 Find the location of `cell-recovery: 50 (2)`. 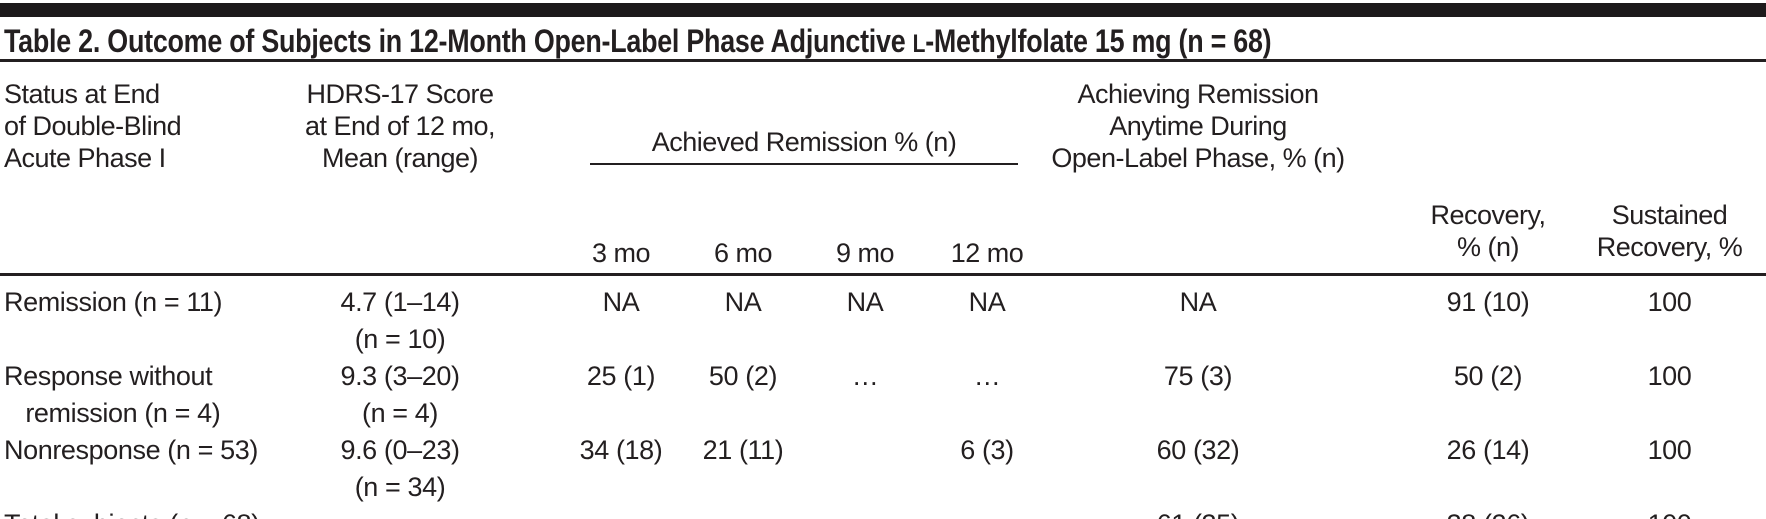

cell-recovery: 50 (2) is located at coordinates (1488, 375).